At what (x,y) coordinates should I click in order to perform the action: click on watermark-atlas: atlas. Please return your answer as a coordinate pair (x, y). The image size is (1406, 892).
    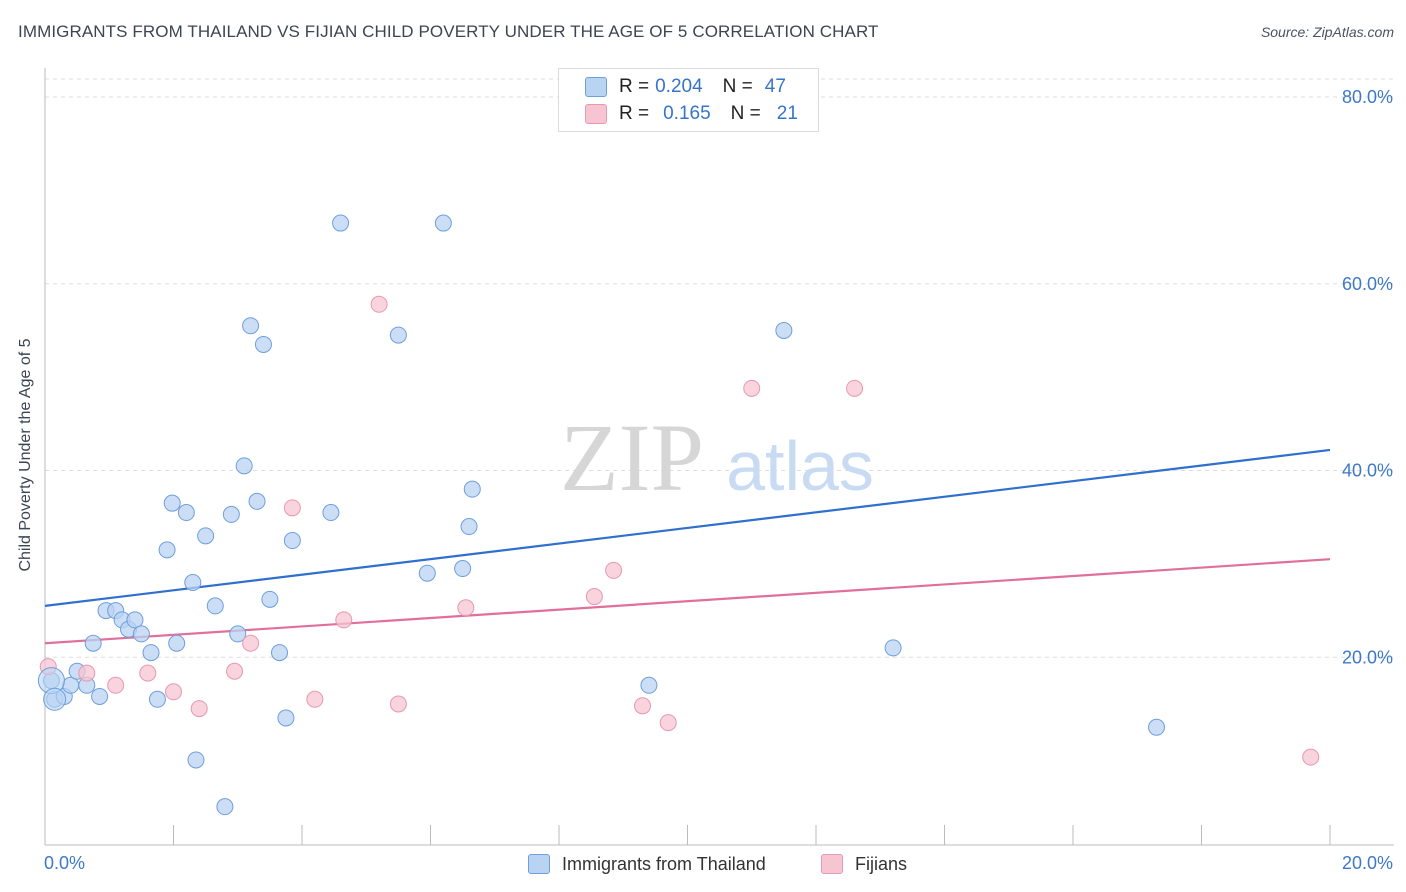
    Looking at the image, I should click on (800, 466).